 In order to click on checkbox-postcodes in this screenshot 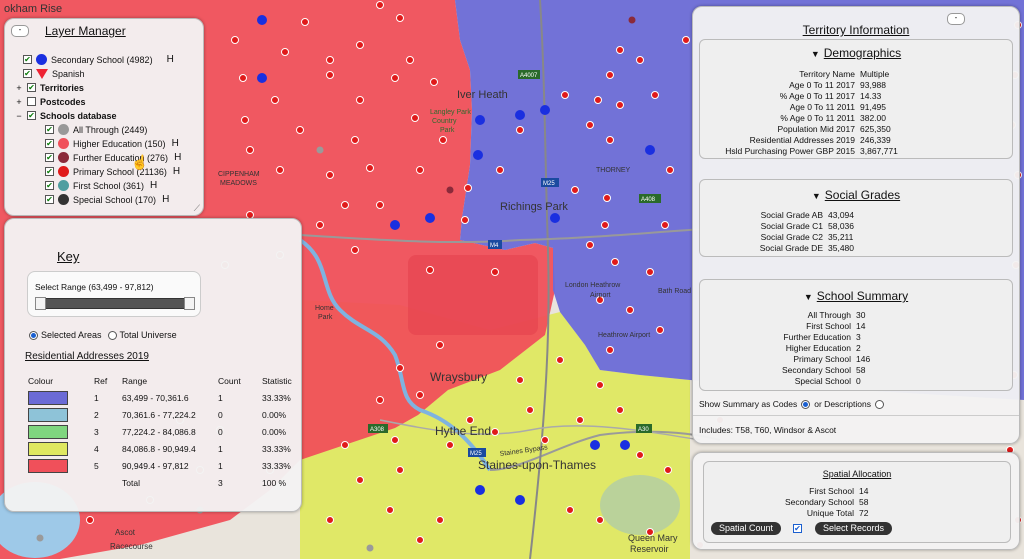, I will do `click(31, 101)`.